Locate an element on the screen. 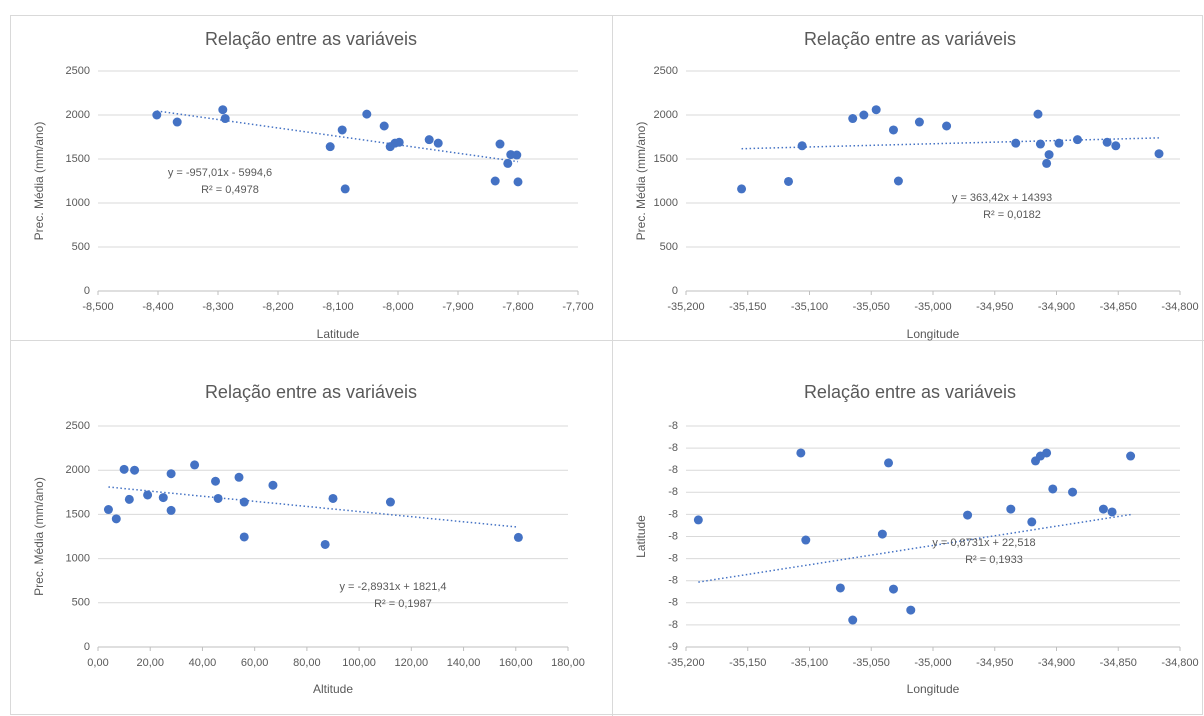  x-tick-label: 40,00 is located at coordinates (203, 663).